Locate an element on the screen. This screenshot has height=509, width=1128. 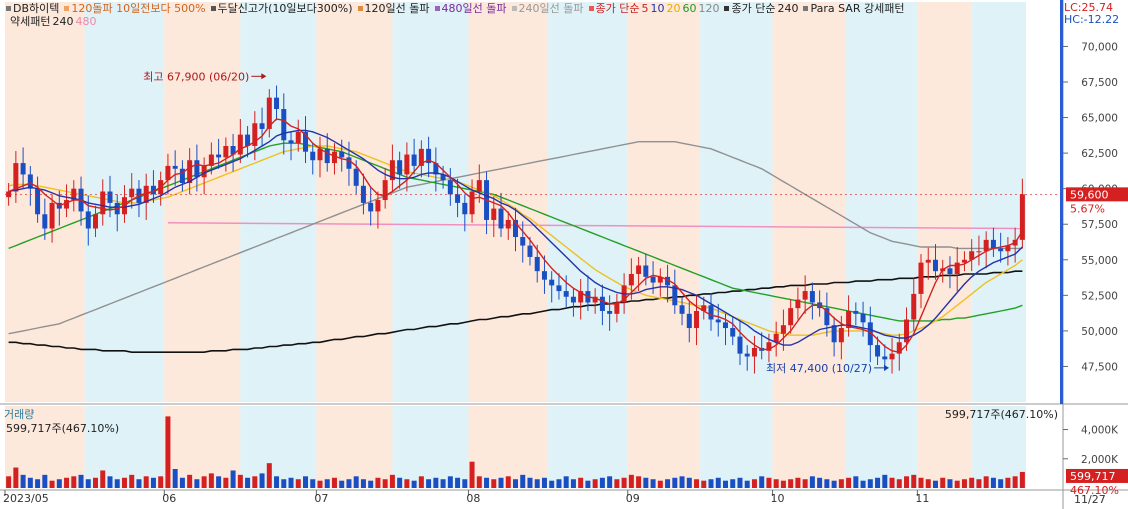
line1-item: 480일선 돌파 is located at coordinates (474, 8).